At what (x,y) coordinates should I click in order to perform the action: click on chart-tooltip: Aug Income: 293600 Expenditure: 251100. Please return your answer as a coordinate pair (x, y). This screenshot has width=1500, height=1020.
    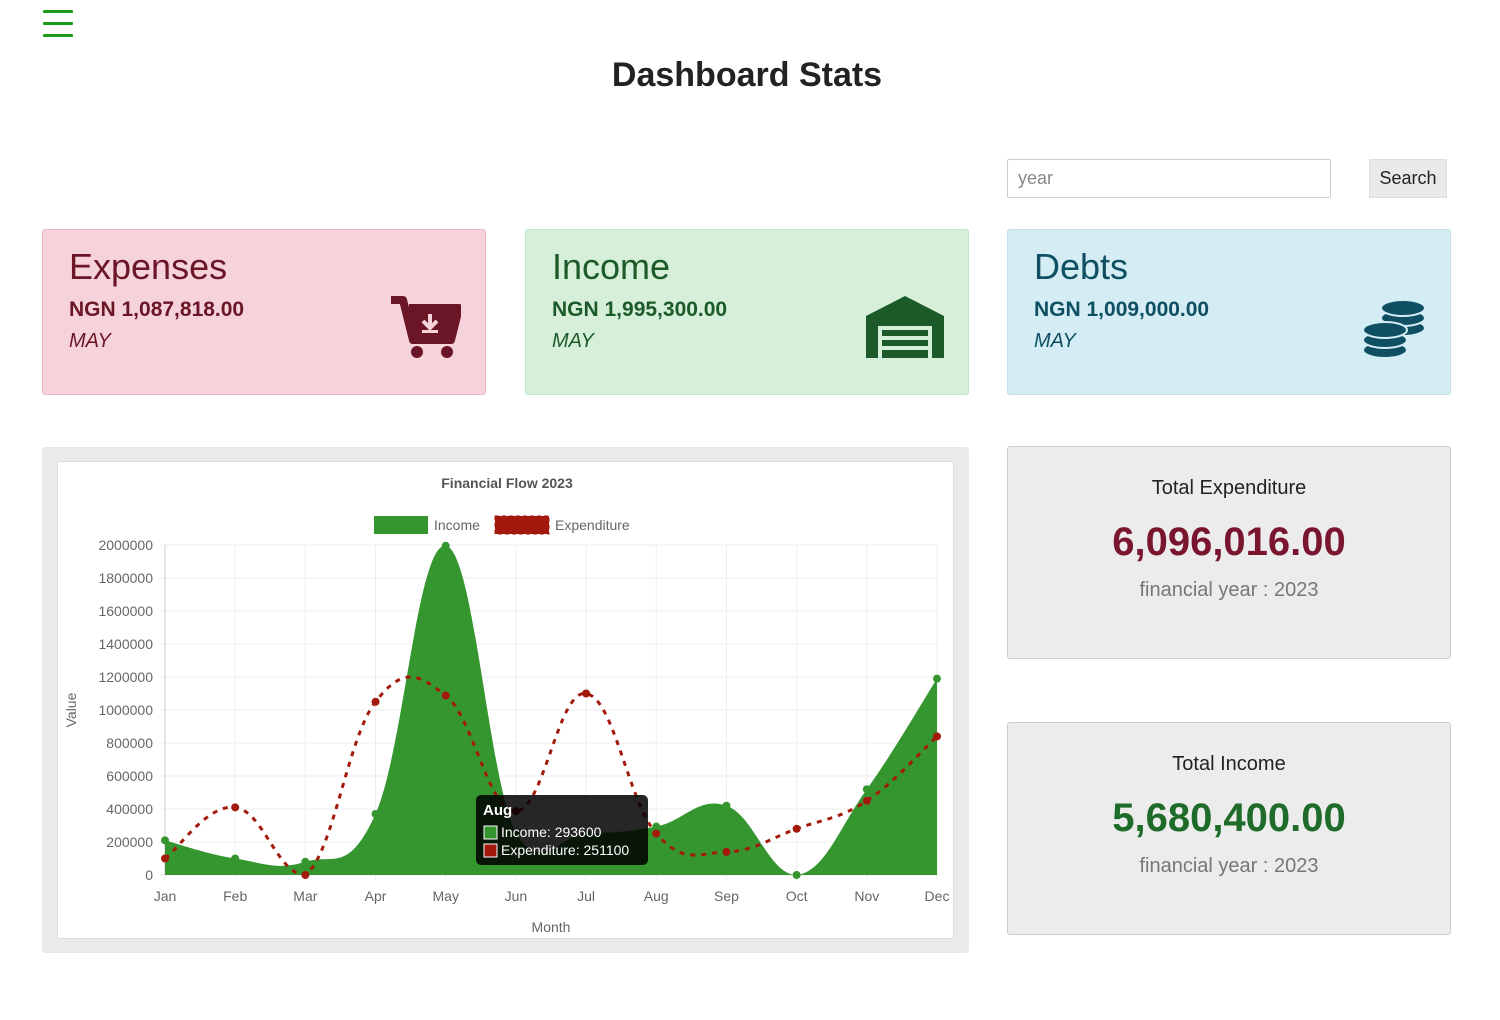
    Looking at the image, I should click on (562, 830).